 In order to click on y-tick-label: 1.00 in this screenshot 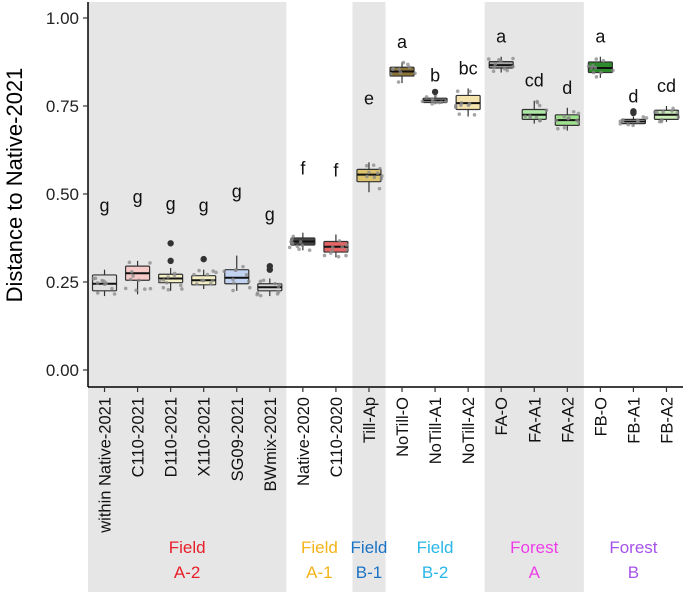, I will do `click(62, 18)`.